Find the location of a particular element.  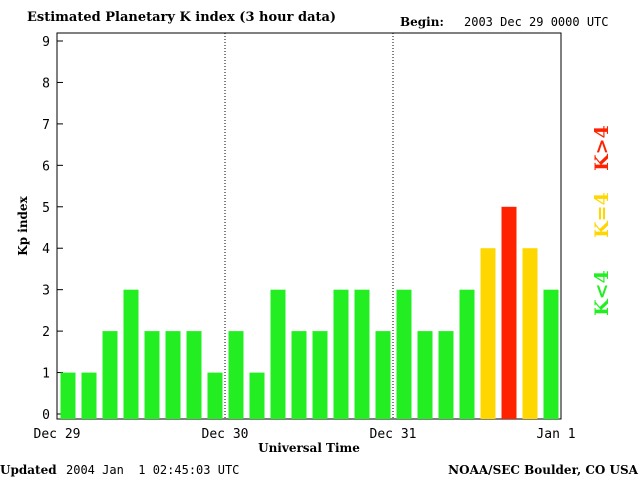

y-tick-label: 6 is located at coordinates (46, 166).